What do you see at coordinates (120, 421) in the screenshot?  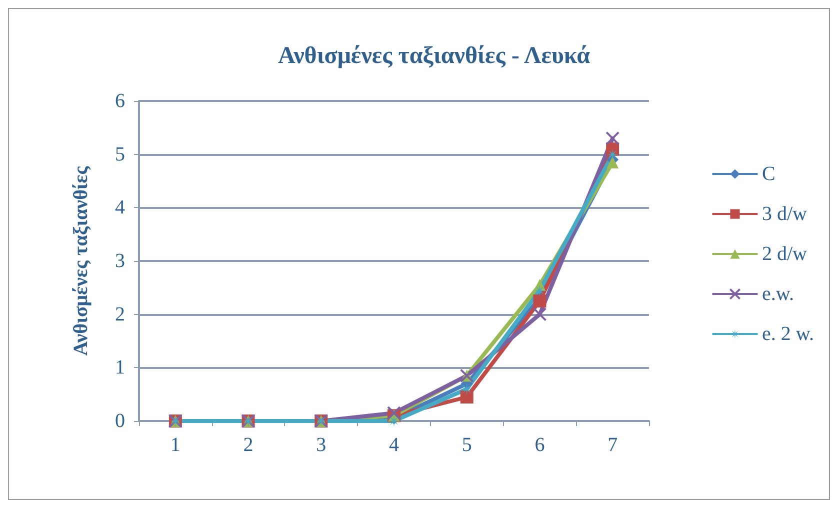 I see `y-tick-label: 0` at bounding box center [120, 421].